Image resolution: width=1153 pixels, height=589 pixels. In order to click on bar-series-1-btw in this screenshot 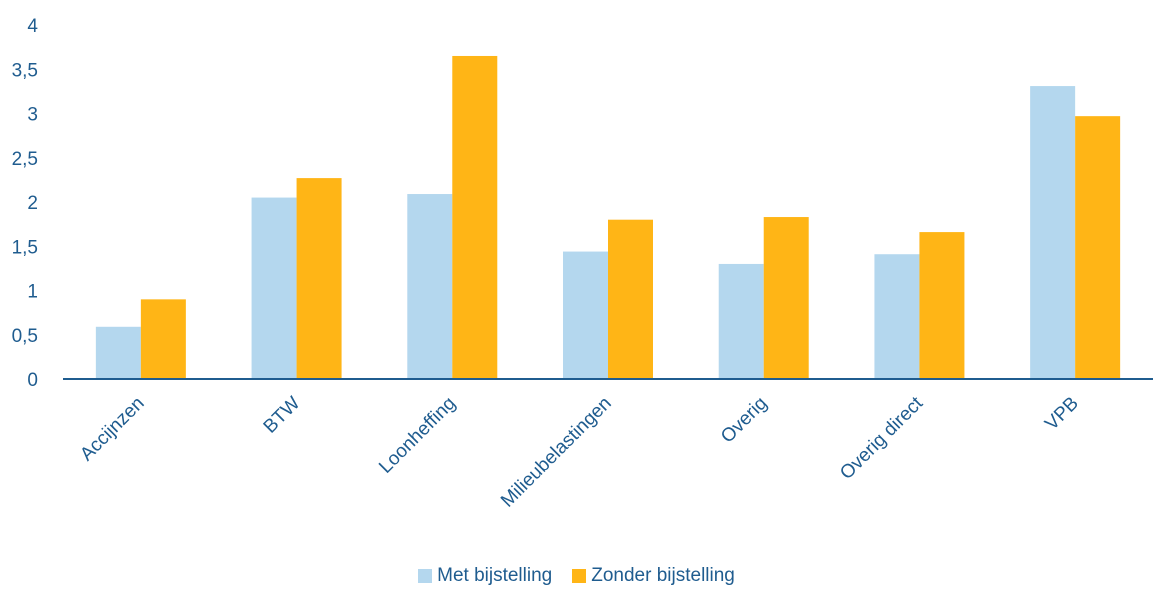, I will do `click(274, 288)`.